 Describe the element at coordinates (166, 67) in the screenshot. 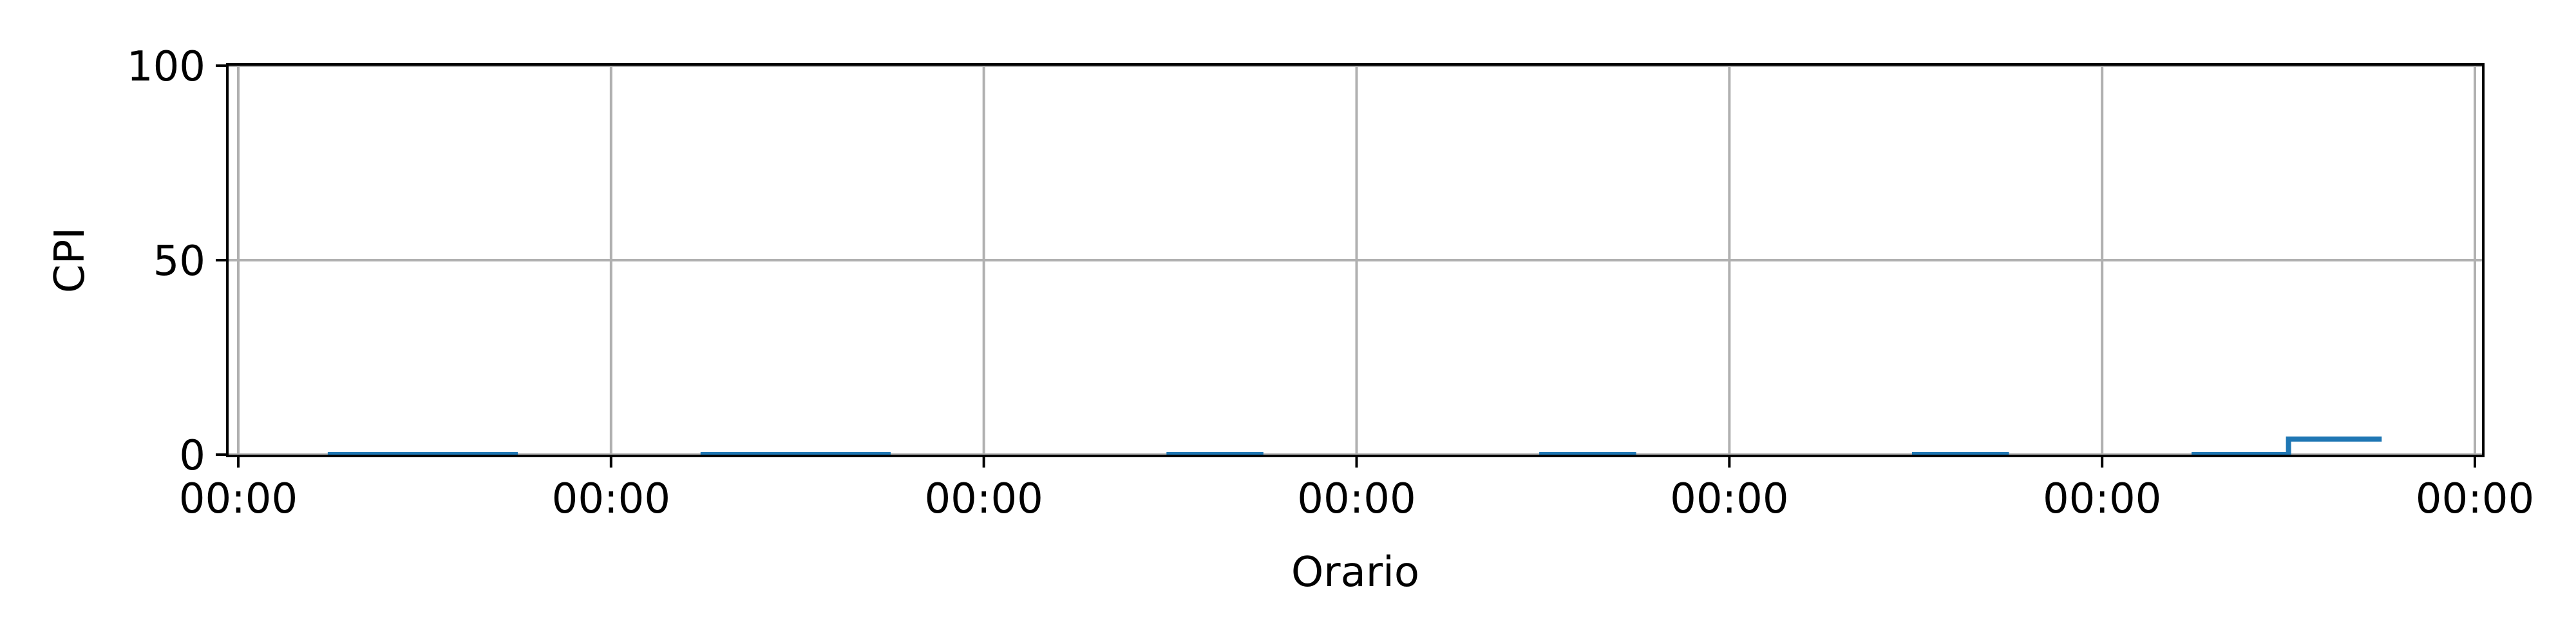

I see `y-tick-label: 100` at that location.